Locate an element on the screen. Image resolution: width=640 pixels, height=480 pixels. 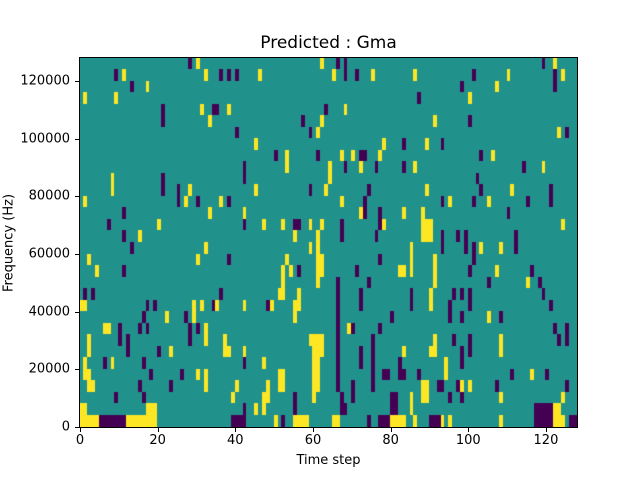
x-tick-label: 0 is located at coordinates (80, 440).